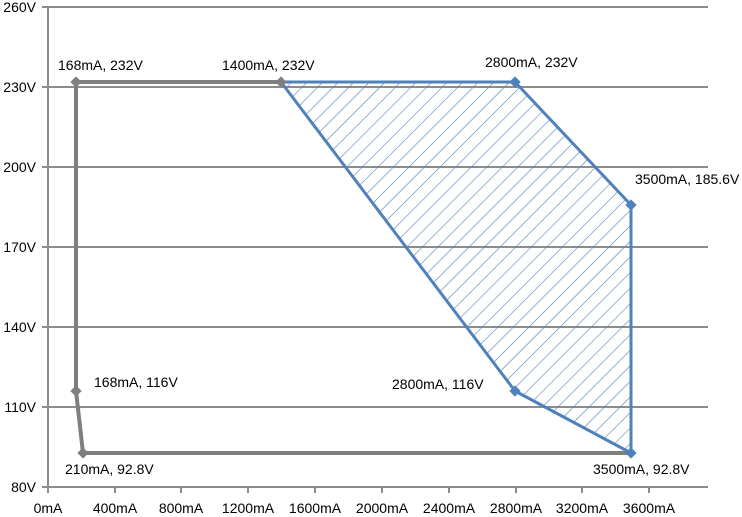 The image size is (742, 517). Describe the element at coordinates (531, 62) in the screenshot. I see `annotation-2800ma-232v: 2800mA, 232V` at that location.